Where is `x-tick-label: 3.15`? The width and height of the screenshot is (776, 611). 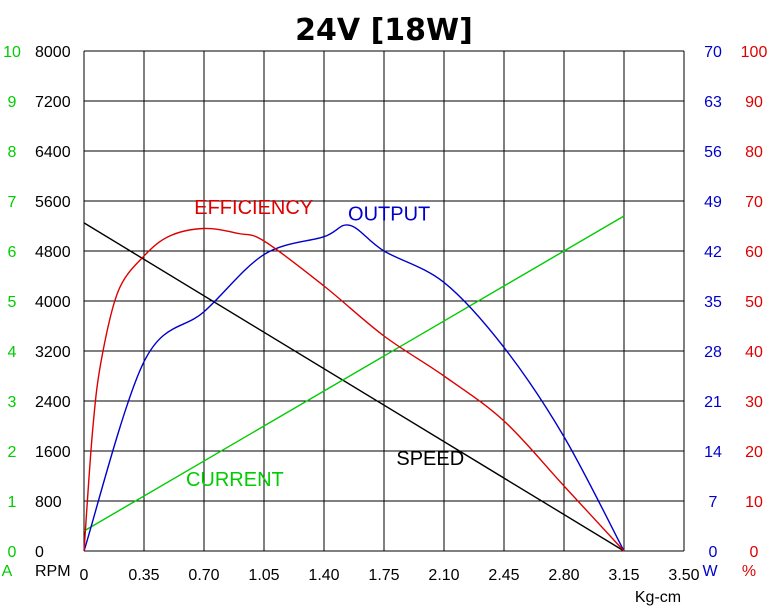 x-tick-label: 3.15 is located at coordinates (623, 575).